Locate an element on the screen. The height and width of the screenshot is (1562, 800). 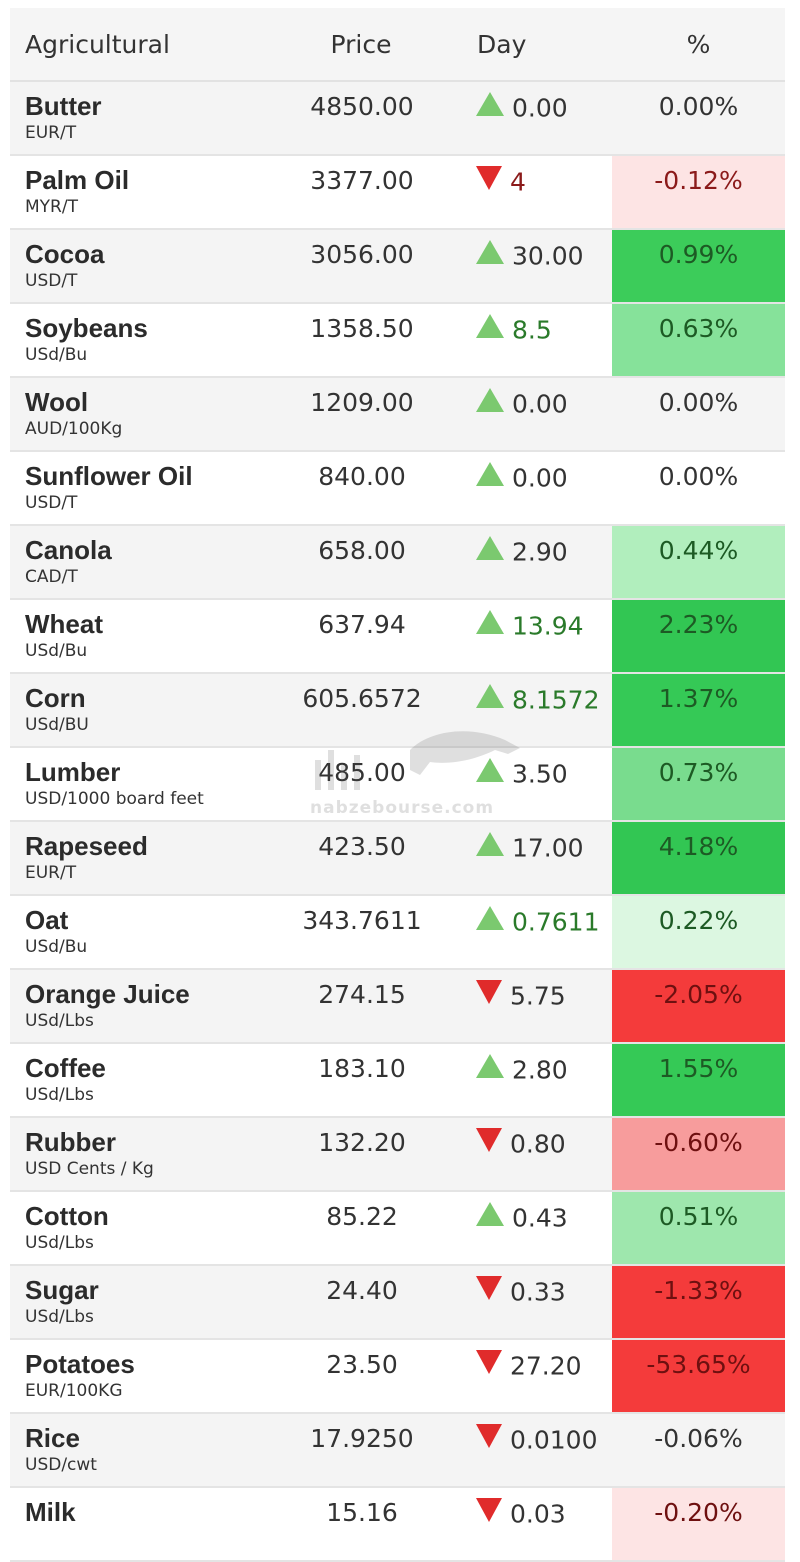
commodity-name: Lumber is located at coordinates (73, 772).